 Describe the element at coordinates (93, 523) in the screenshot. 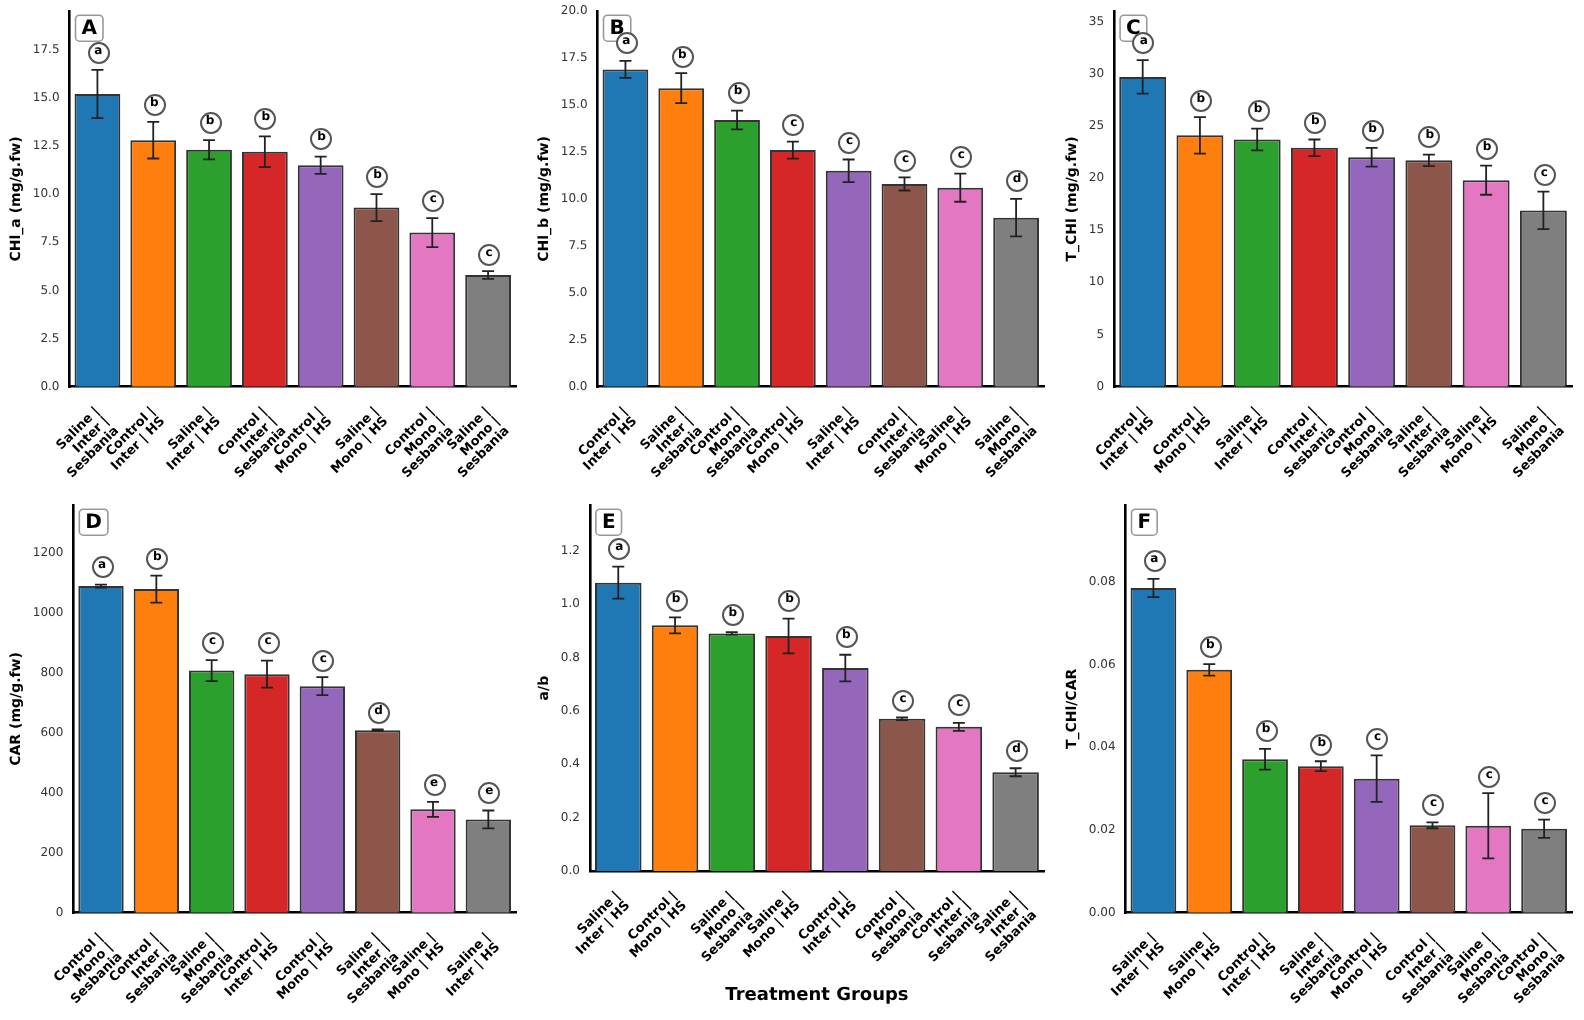

I see `chart-title: D` at that location.